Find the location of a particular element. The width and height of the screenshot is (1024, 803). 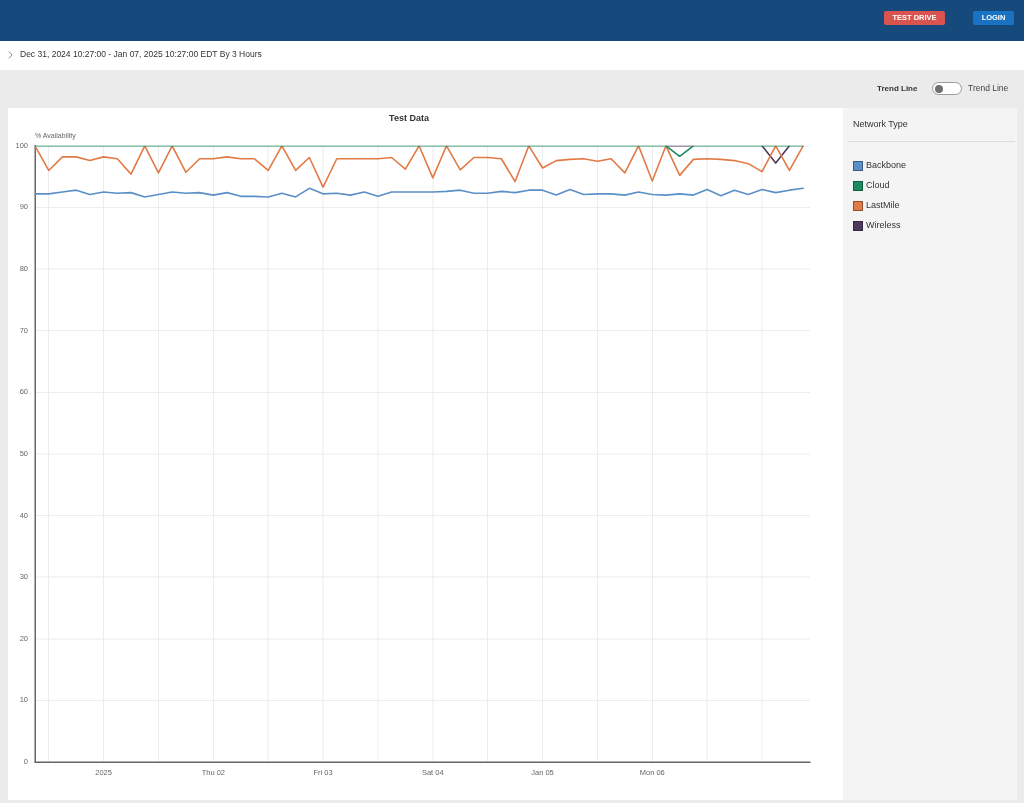

legend-label: LastMile is located at coordinates (883, 205).